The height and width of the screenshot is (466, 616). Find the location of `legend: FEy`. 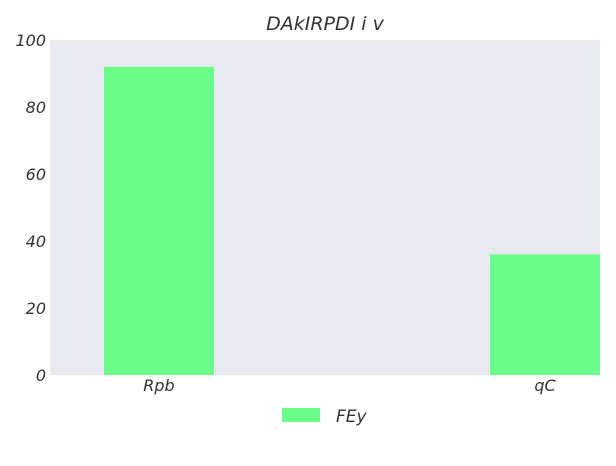

legend: FEy is located at coordinates (325, 417).